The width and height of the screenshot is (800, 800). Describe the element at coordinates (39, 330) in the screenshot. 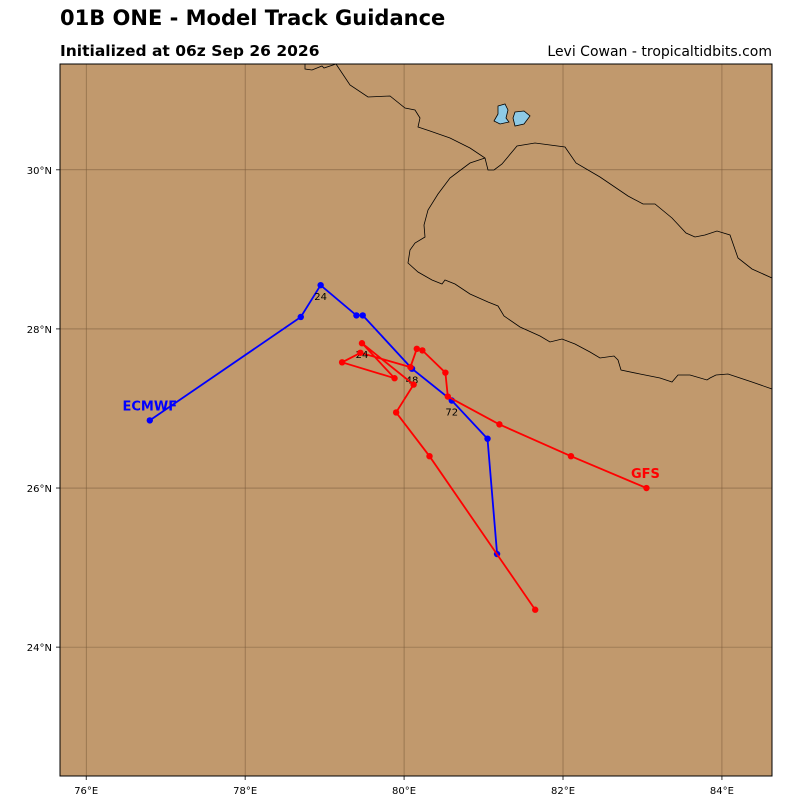

I see `lat-tick-label: 28°N` at that location.